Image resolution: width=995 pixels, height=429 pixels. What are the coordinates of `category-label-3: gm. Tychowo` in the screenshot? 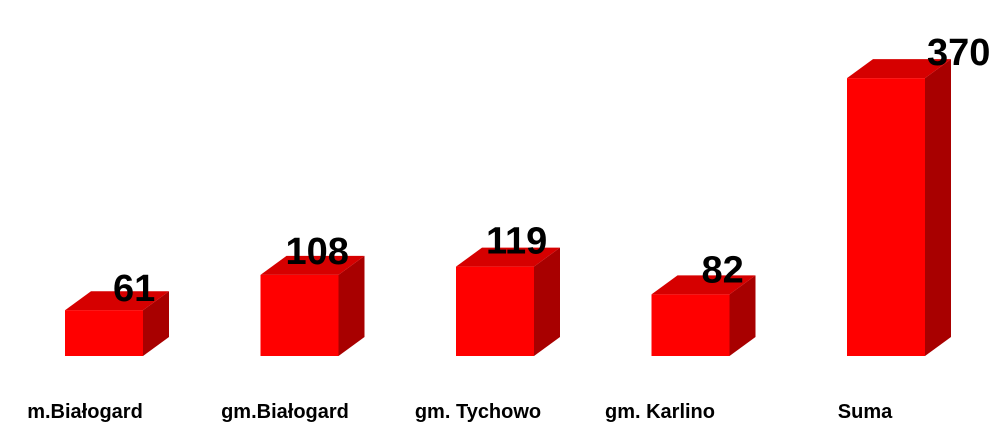 It's located at (478, 412).